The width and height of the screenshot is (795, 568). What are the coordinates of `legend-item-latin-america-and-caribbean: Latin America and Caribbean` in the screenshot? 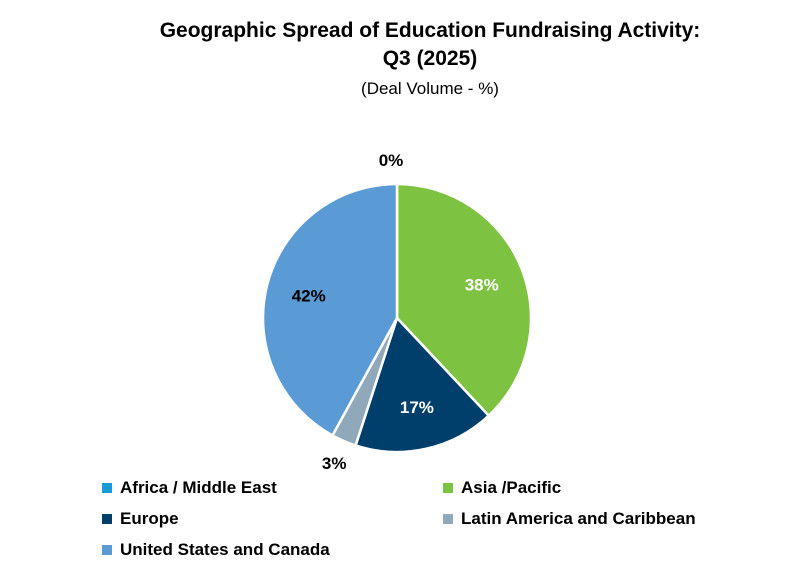 It's located at (569, 519).